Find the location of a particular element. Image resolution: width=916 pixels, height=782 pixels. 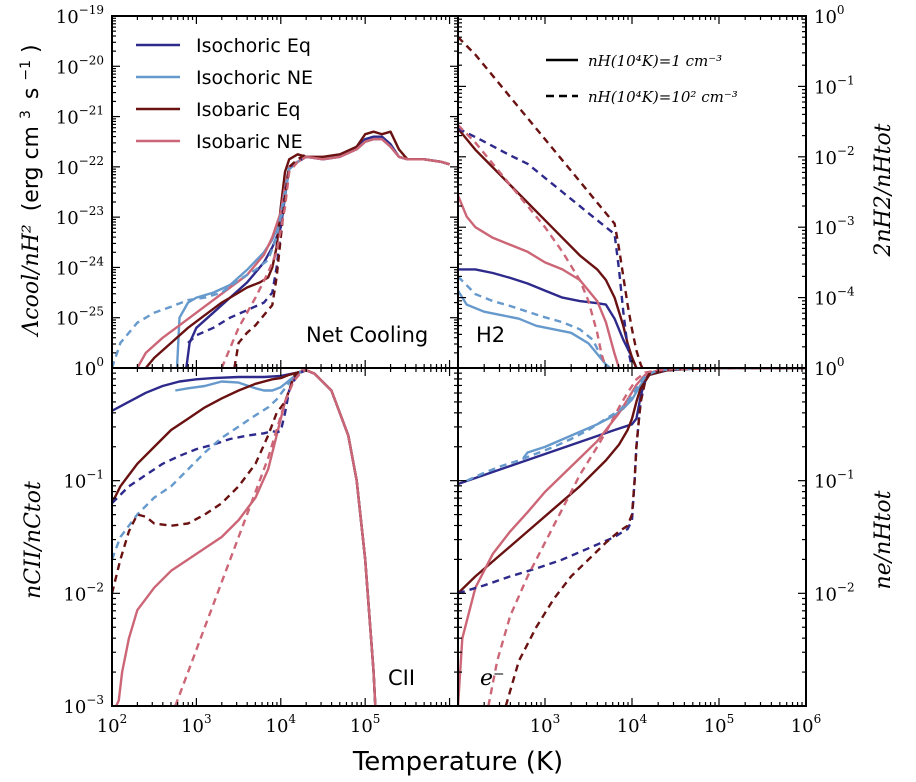

net-cooling-ylabel-unit: (erg cm is located at coordinates (31, 168).